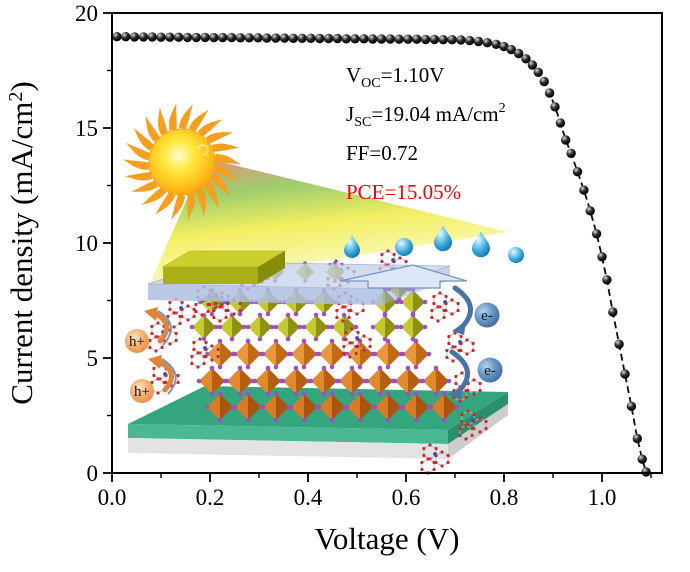 The height and width of the screenshot is (572, 690). I want to click on water-droplet-icon, so click(443, 238).